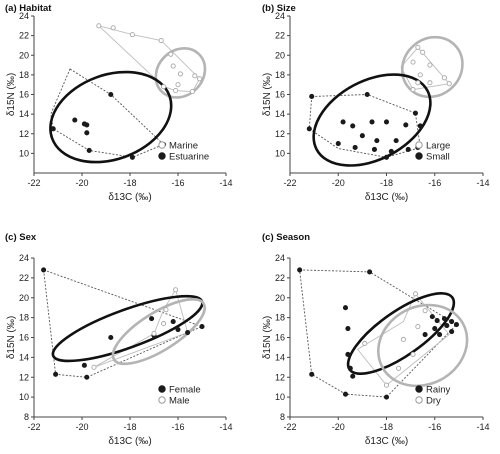 The width and height of the screenshot is (500, 454). Describe the element at coordinates (280, 258) in the screenshot. I see `y-tick-label: 24` at that location.